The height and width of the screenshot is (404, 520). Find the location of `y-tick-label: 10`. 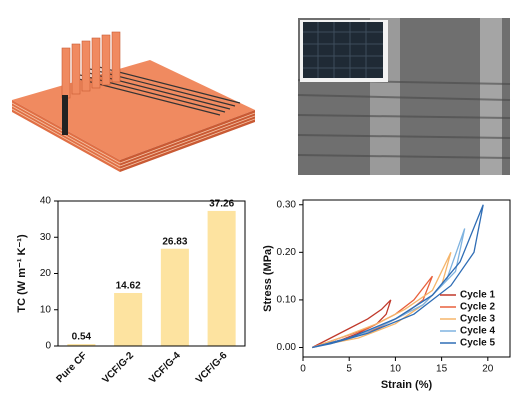

y-tick-label: 10 is located at coordinates (46, 309).